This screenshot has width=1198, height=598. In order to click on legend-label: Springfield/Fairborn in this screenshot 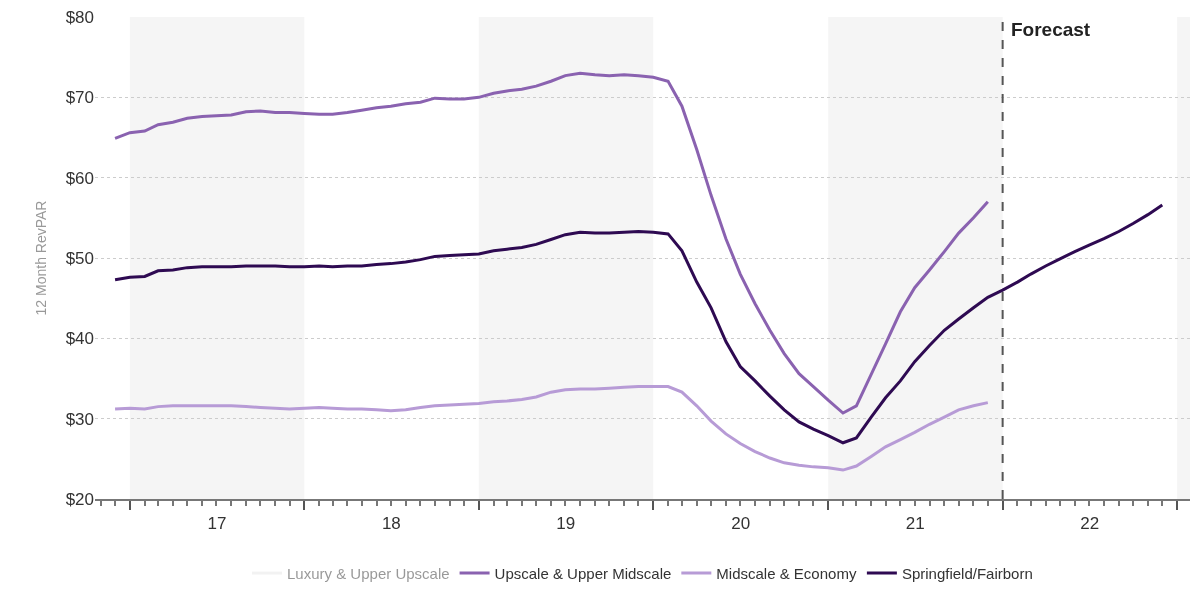, I will do `click(967, 573)`.